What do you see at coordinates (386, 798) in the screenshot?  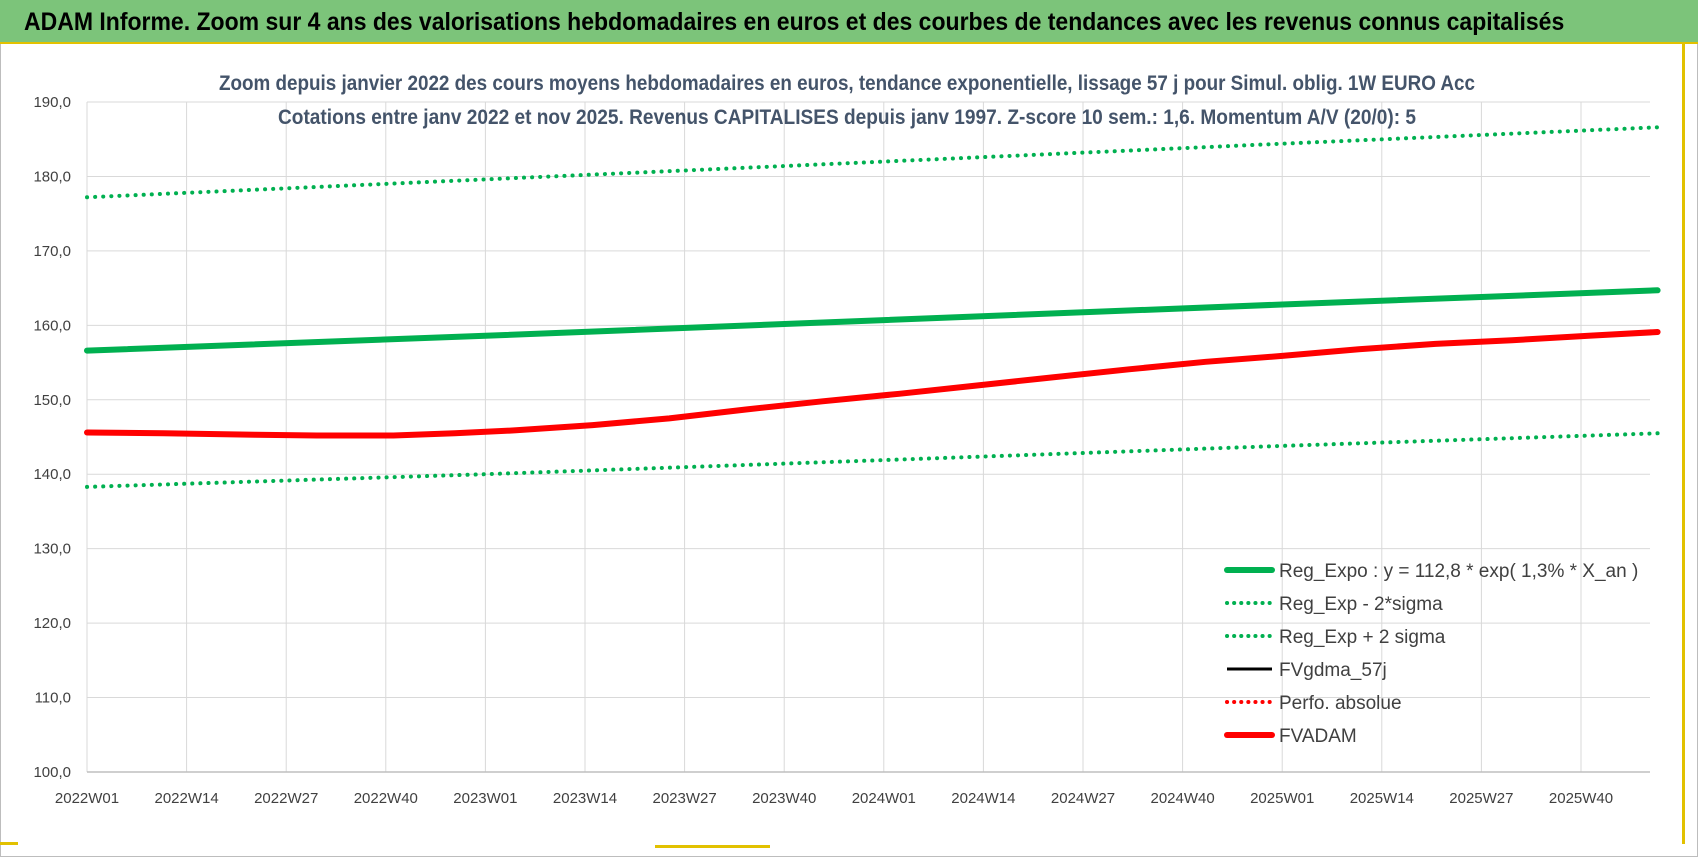 I see `x-tick-label: 2022W40` at bounding box center [386, 798].